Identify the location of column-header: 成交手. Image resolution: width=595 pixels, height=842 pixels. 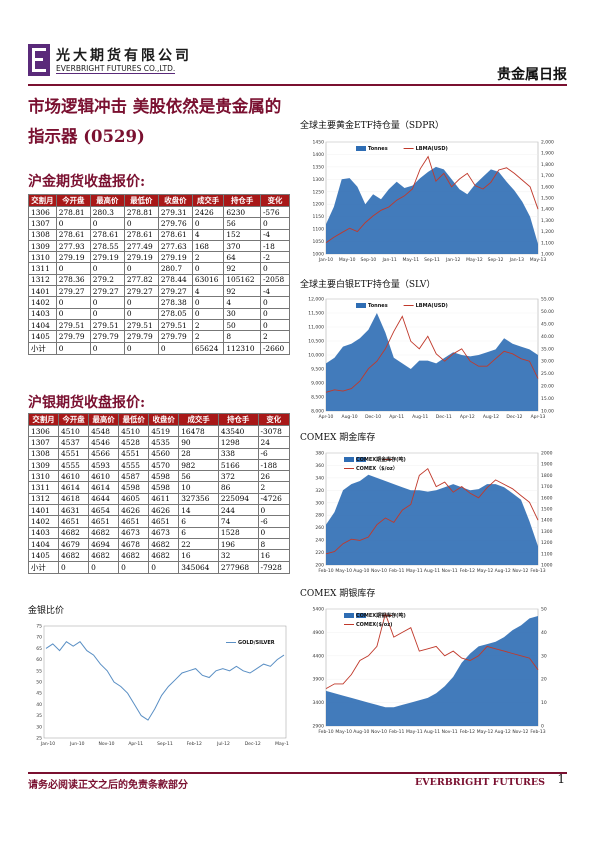
(208, 200).